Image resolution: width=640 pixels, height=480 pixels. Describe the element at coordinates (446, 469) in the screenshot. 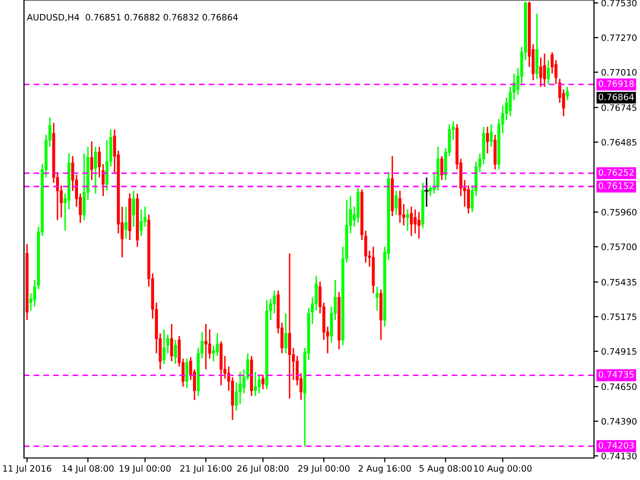

I see `x-tick-label: 5 Aug 08:00` at that location.